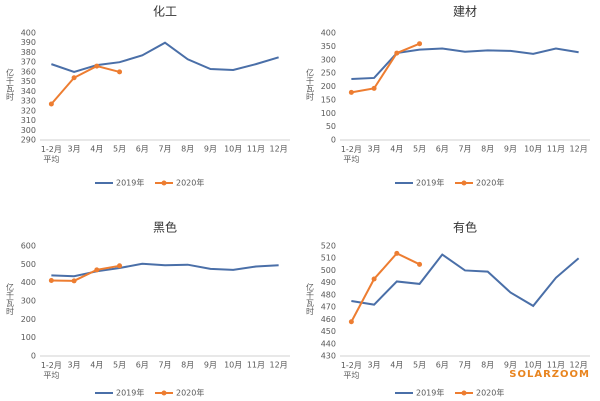 This screenshot has height=401, width=600. What do you see at coordinates (328, 282) in the screenshot?
I see `y-tick-label: 490` at bounding box center [328, 282].